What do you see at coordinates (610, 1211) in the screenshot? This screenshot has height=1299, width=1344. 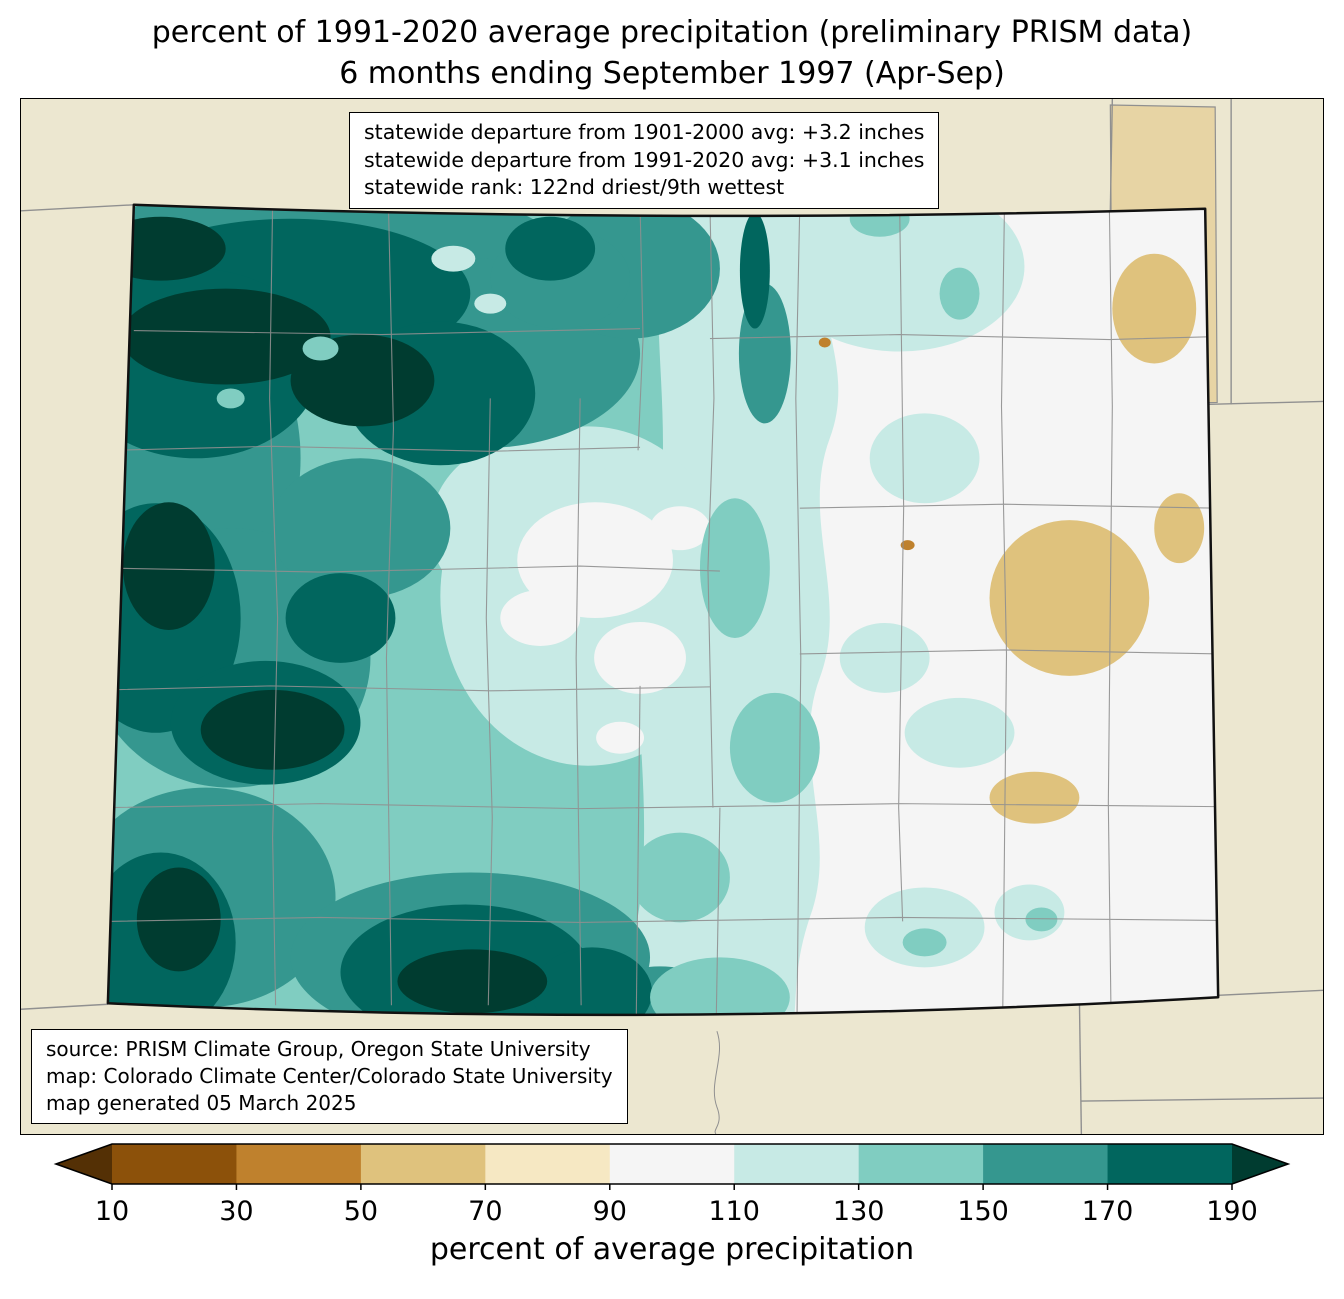 I see `svg-text: 90` at bounding box center [610, 1211].